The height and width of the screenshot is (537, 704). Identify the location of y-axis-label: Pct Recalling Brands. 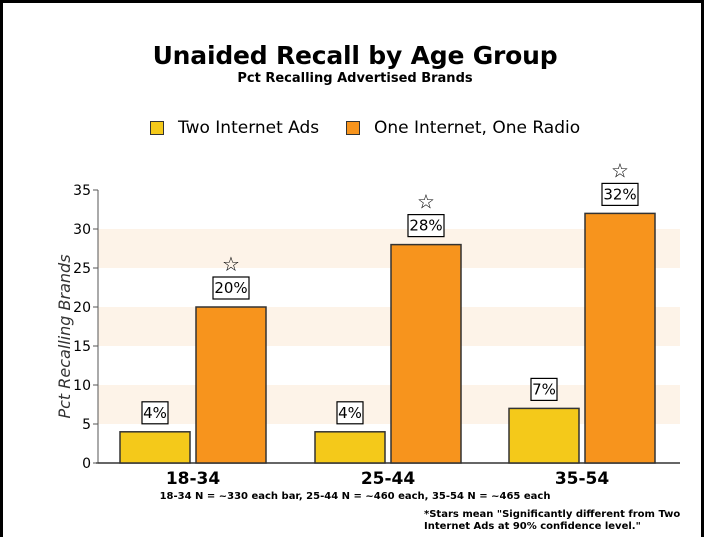
(64, 336).